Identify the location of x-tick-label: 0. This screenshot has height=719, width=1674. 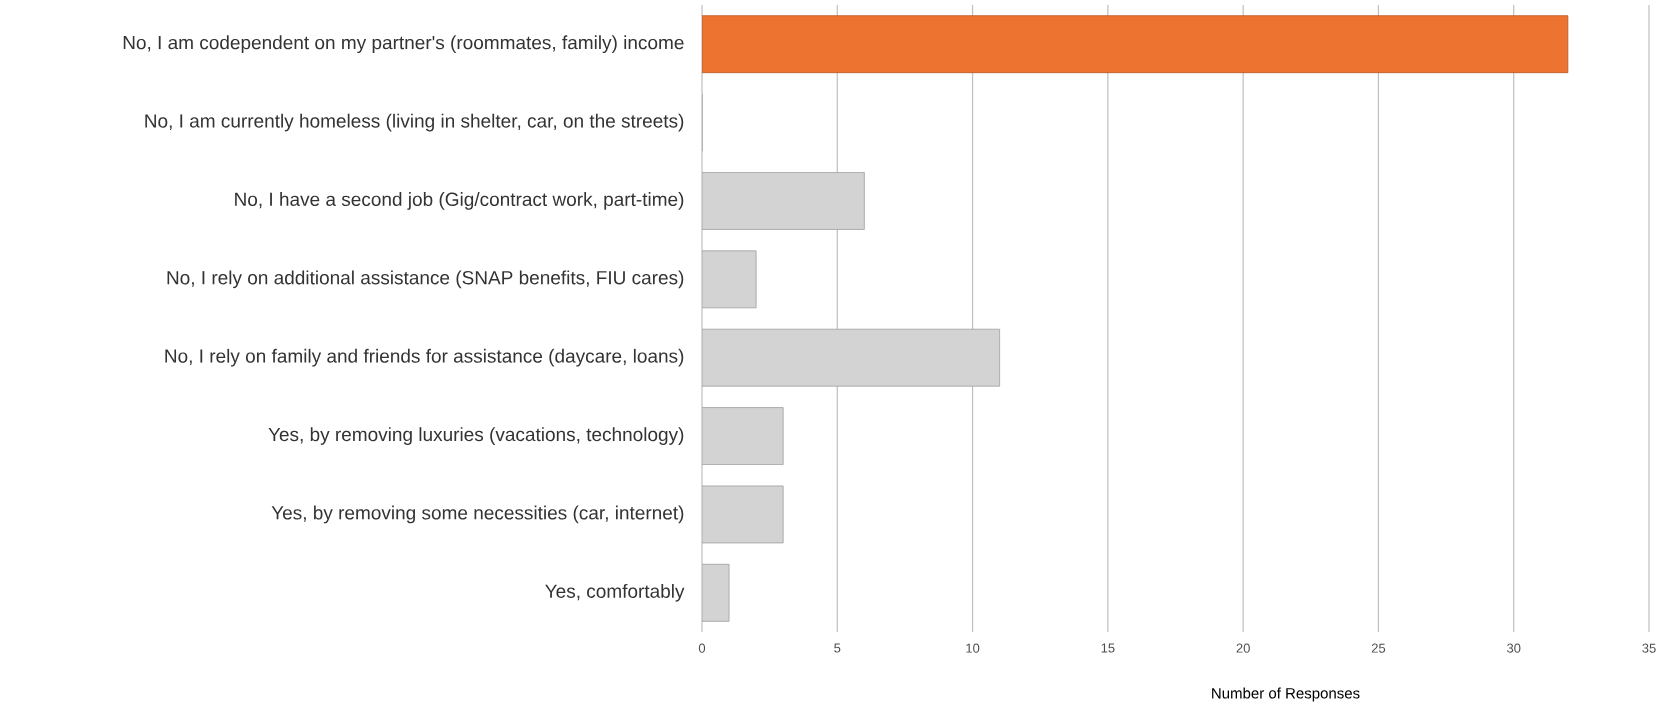
(702, 648).